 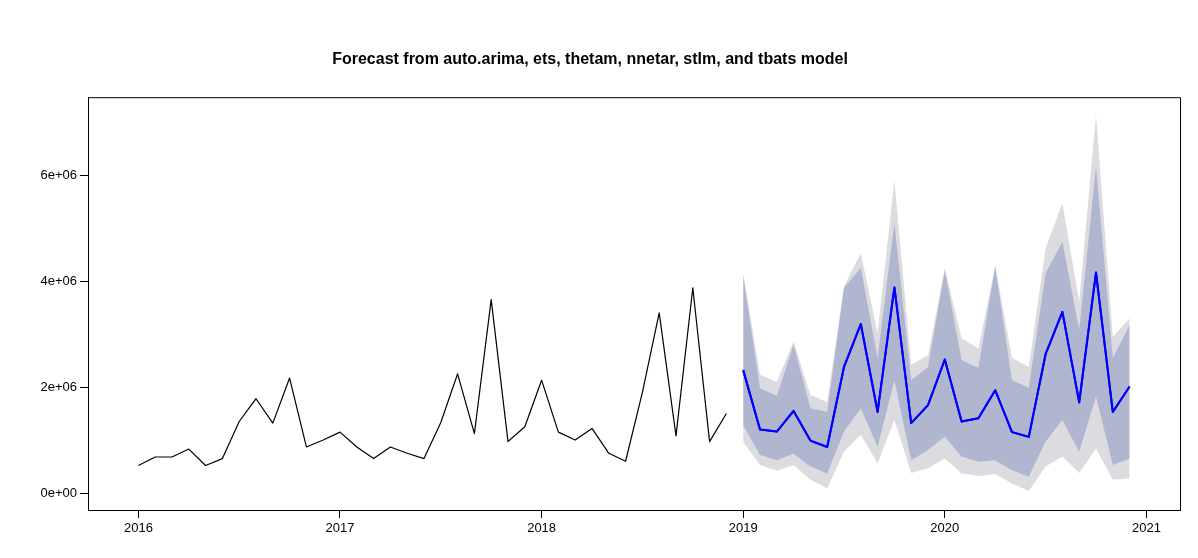 What do you see at coordinates (58, 174) in the screenshot?
I see `y-tick-label: 6e+06` at bounding box center [58, 174].